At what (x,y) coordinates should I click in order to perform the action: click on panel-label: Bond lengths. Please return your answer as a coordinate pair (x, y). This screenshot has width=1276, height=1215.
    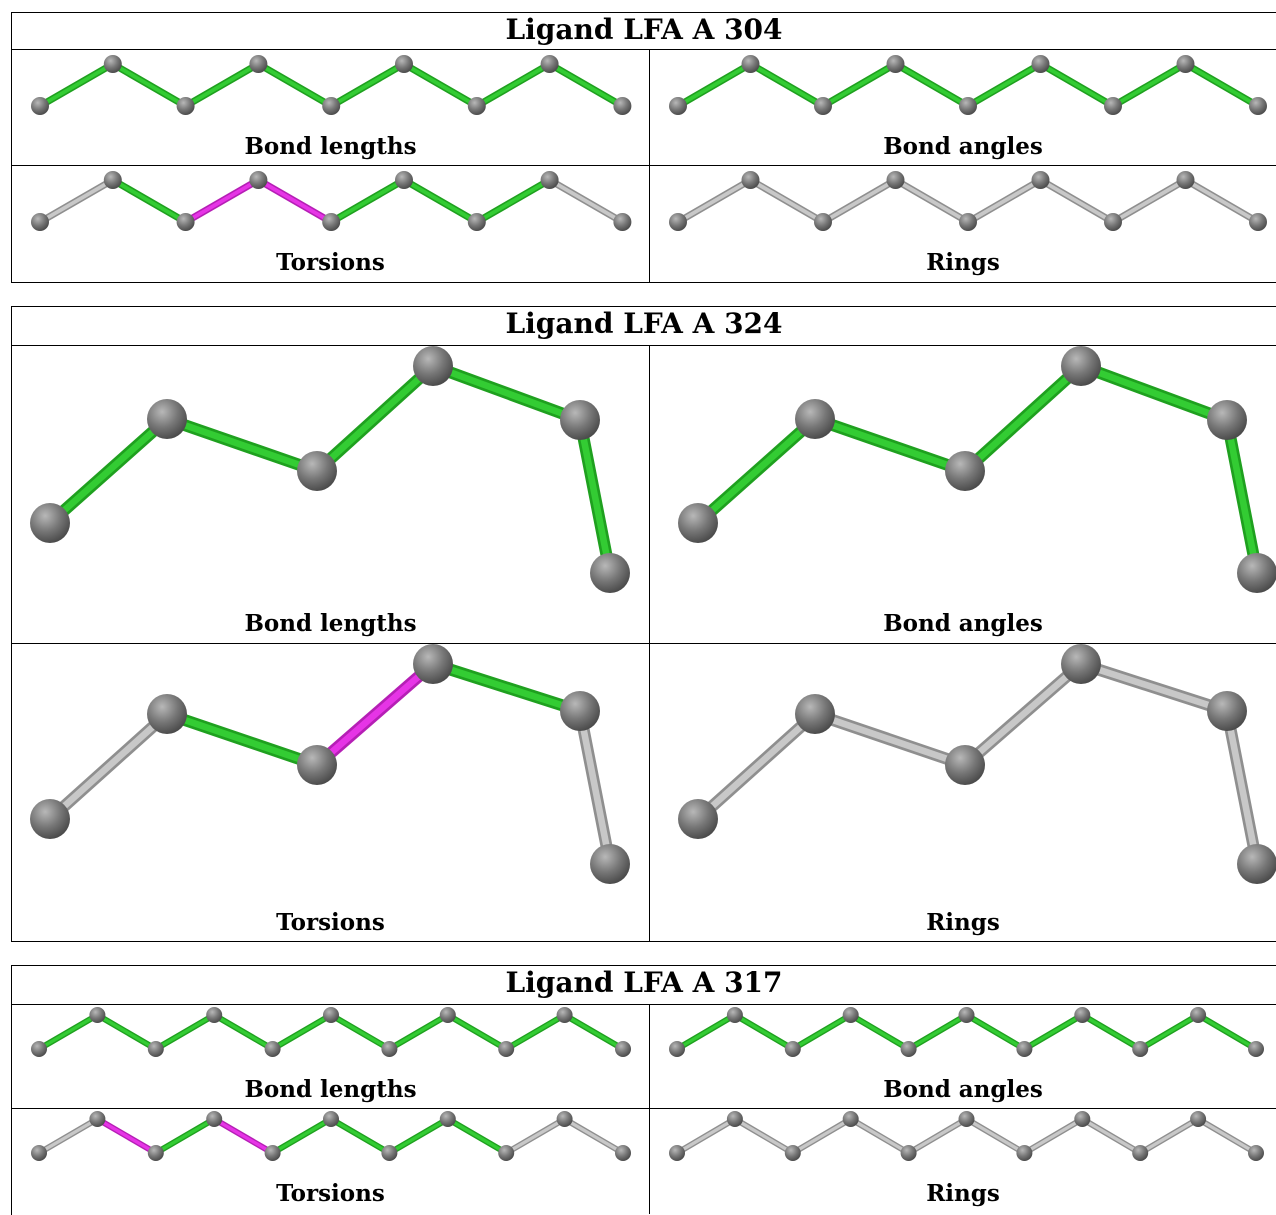
    Looking at the image, I should click on (330, 1089).